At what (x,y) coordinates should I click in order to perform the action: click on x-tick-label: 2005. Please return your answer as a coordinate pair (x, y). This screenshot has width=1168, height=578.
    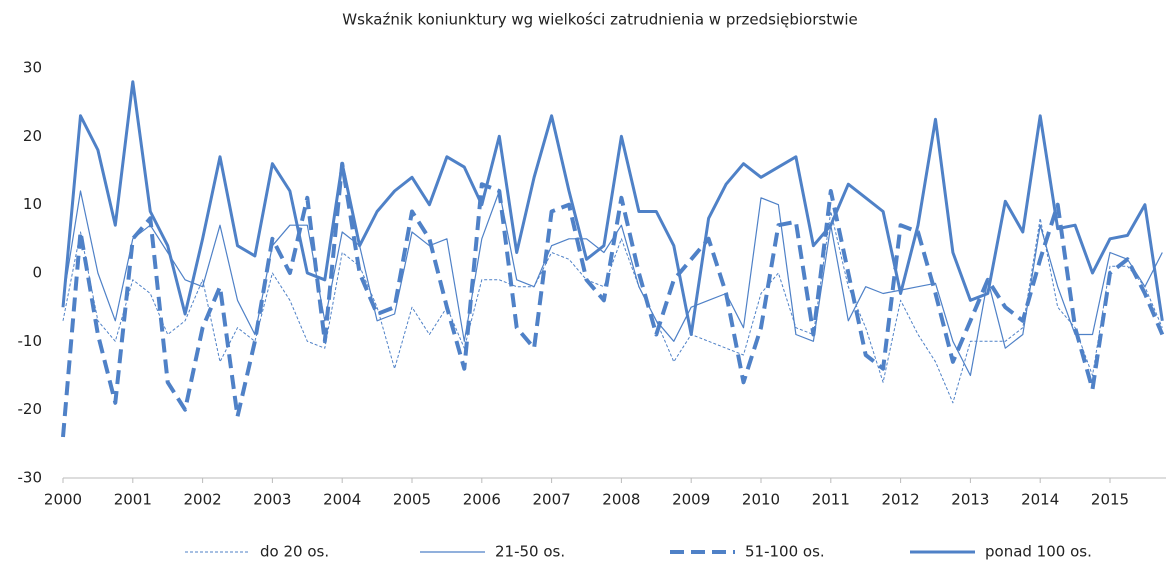
    Looking at the image, I should click on (412, 500).